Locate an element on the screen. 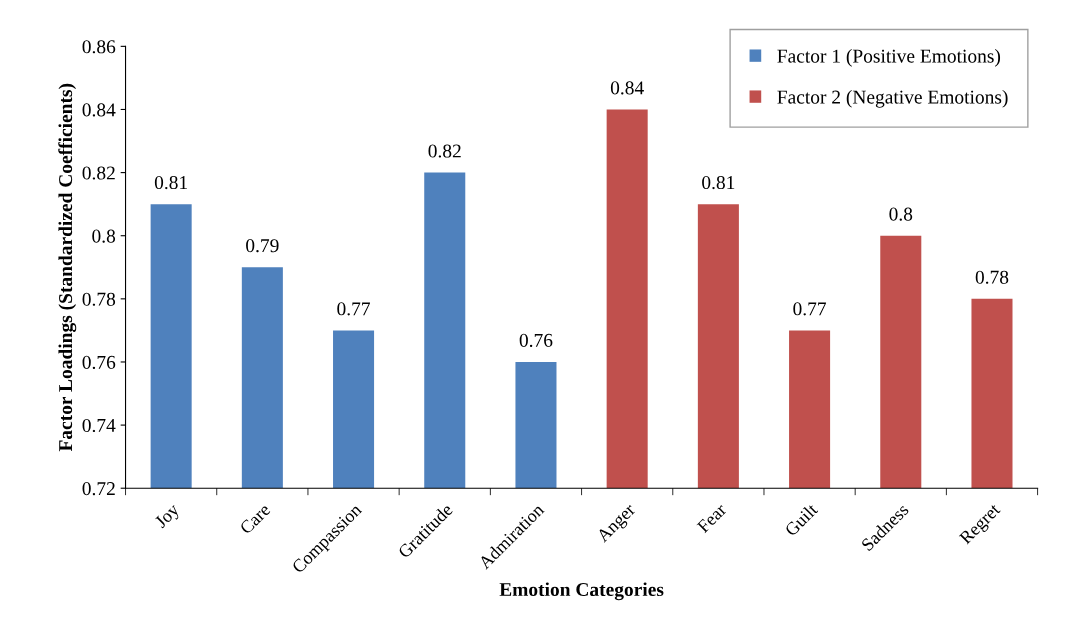 Image resolution: width=1073 pixels, height=618 pixels. legend-label: Factor 2 (Negative Emotions) is located at coordinates (892, 98).